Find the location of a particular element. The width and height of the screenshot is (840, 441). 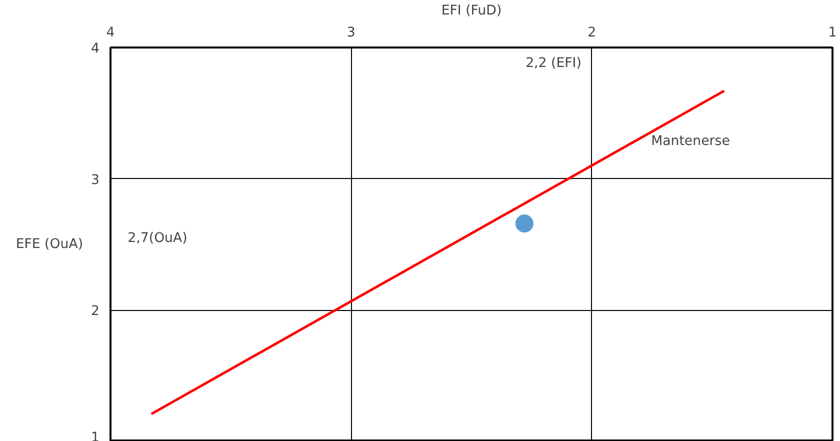

x-tick-label: 4 is located at coordinates (110, 33).